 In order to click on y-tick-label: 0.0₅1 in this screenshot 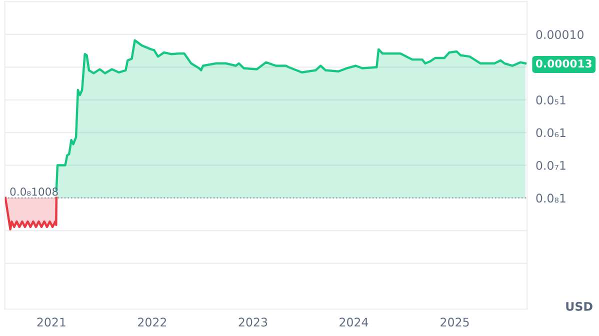, I will do `click(551, 100)`.